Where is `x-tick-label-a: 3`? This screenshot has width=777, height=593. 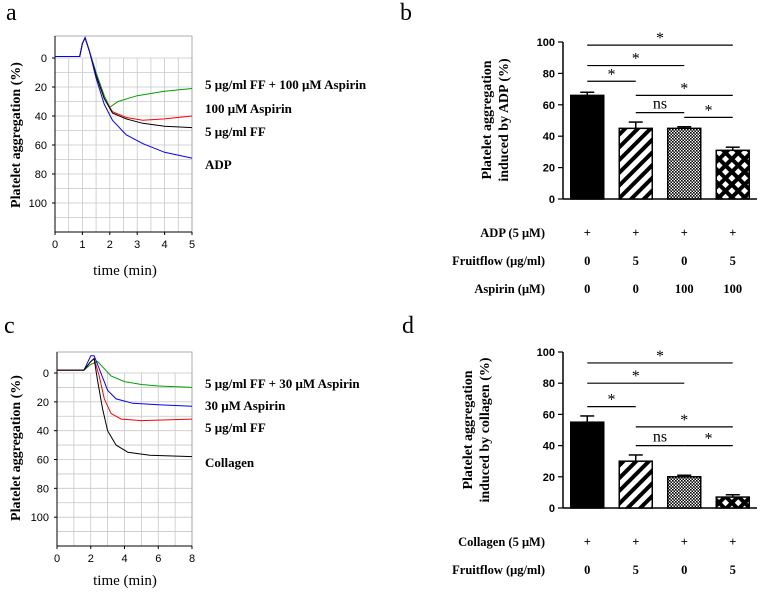
x-tick-label-a: 3 is located at coordinates (137, 245).